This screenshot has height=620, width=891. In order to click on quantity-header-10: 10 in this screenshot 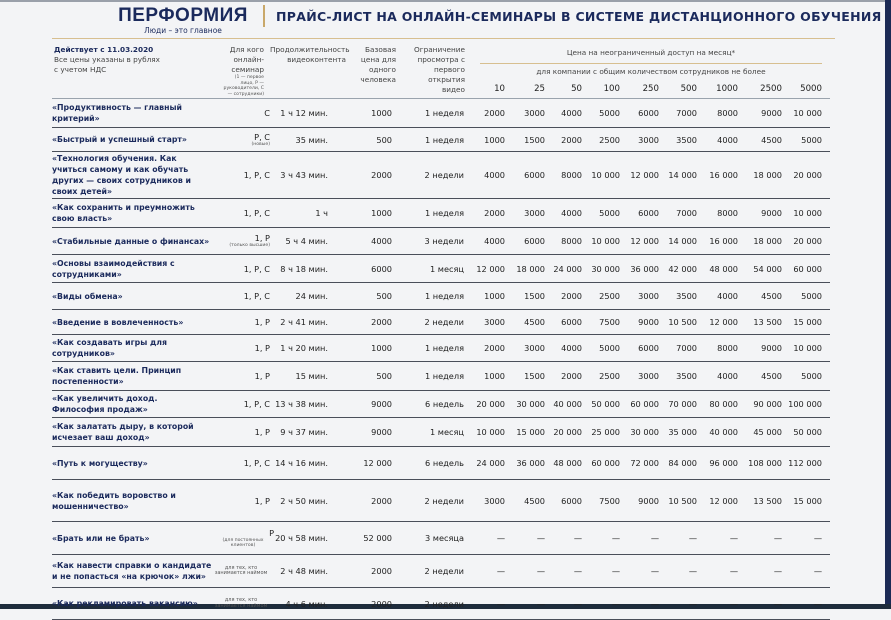, I will do `click(499, 89)`.